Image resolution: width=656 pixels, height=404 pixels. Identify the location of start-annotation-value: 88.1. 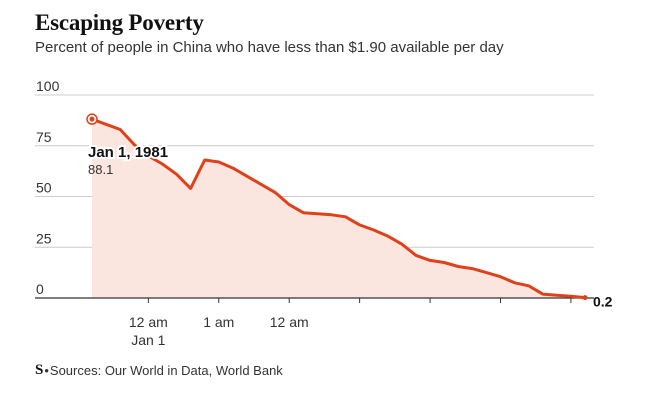
(100, 169).